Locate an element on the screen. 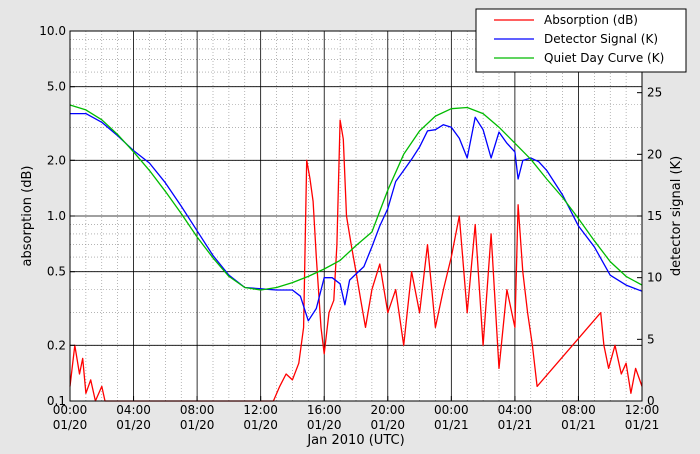  y-right-tick-label: 25 is located at coordinates (654, 93).